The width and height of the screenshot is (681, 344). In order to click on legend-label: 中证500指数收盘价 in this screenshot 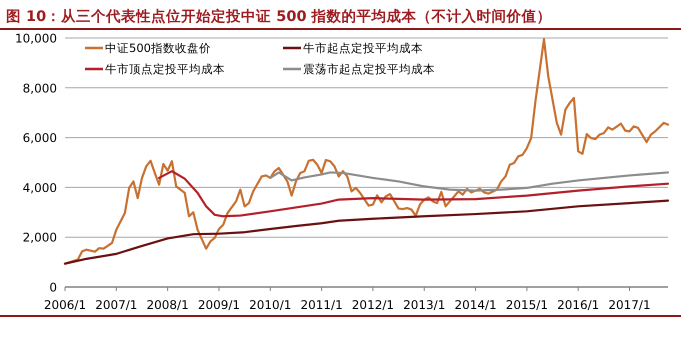, I will do `click(158, 48)`.